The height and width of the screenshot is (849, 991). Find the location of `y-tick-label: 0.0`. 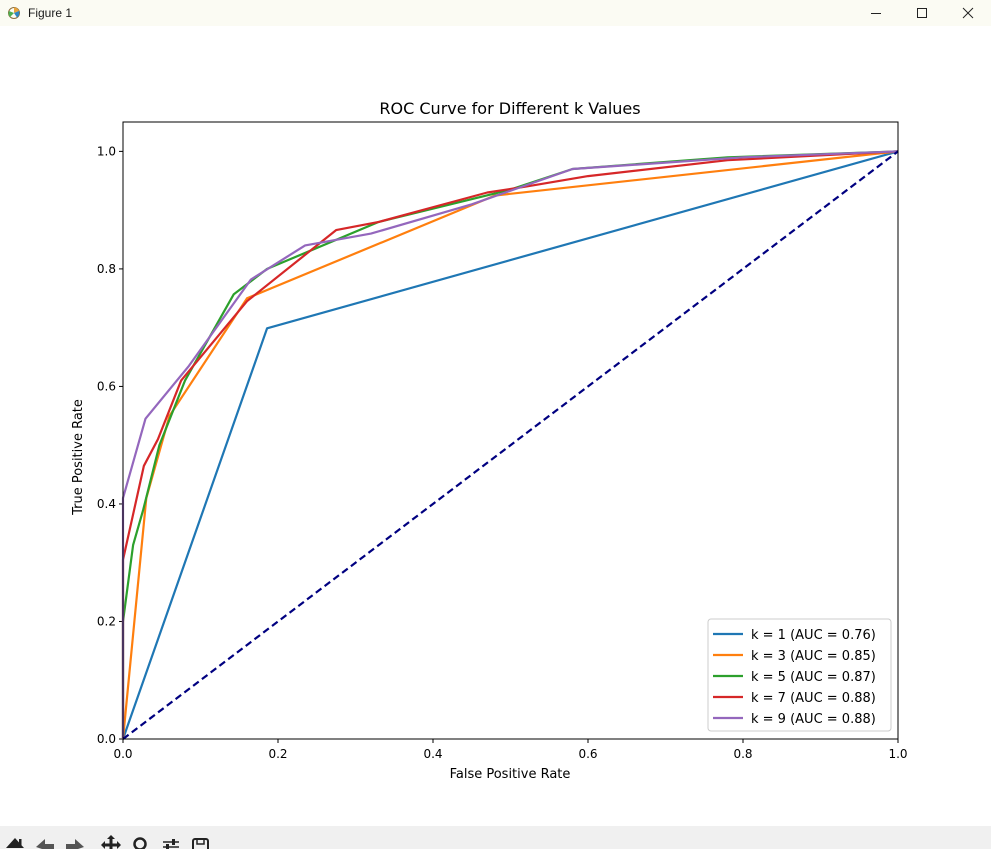

y-tick-label: 0.0 is located at coordinates (106, 739).